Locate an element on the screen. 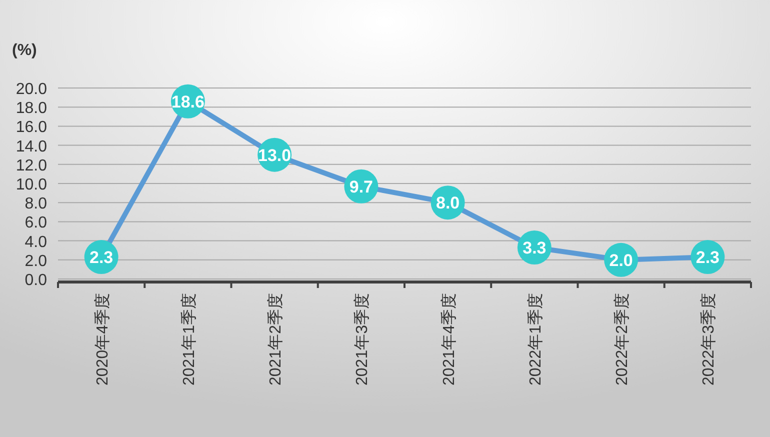 Image resolution: width=770 pixels, height=437 pixels. y-tick-label: 0.0 is located at coordinates (36, 280).